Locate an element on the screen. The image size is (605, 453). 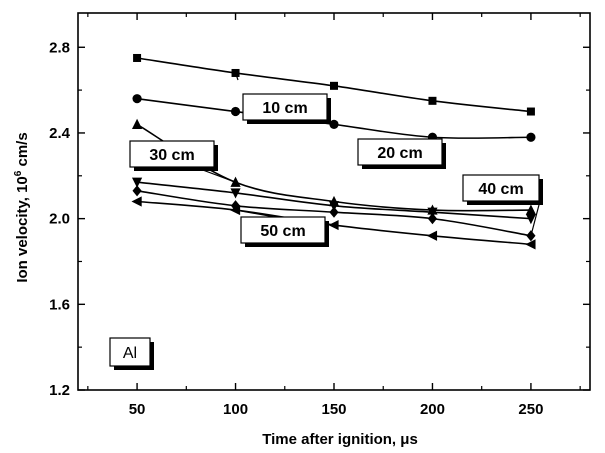
x-tick-label: 50 is located at coordinates (137, 409).